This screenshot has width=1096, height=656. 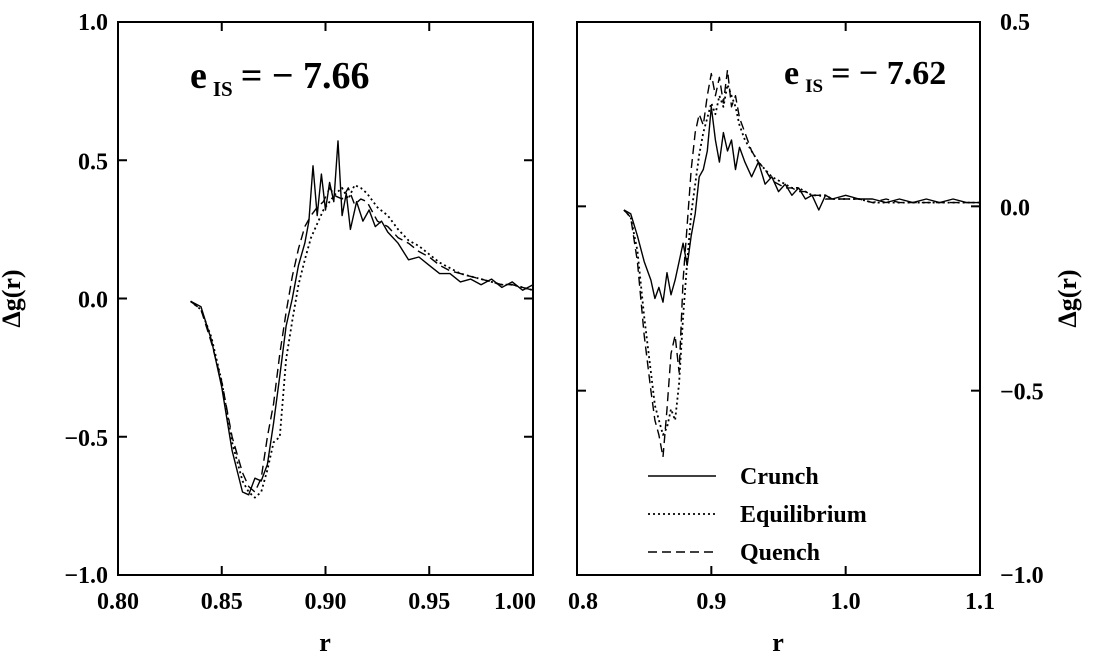 What do you see at coordinates (515, 602) in the screenshot?
I see `x-tick-label: 1.00` at bounding box center [515, 602].